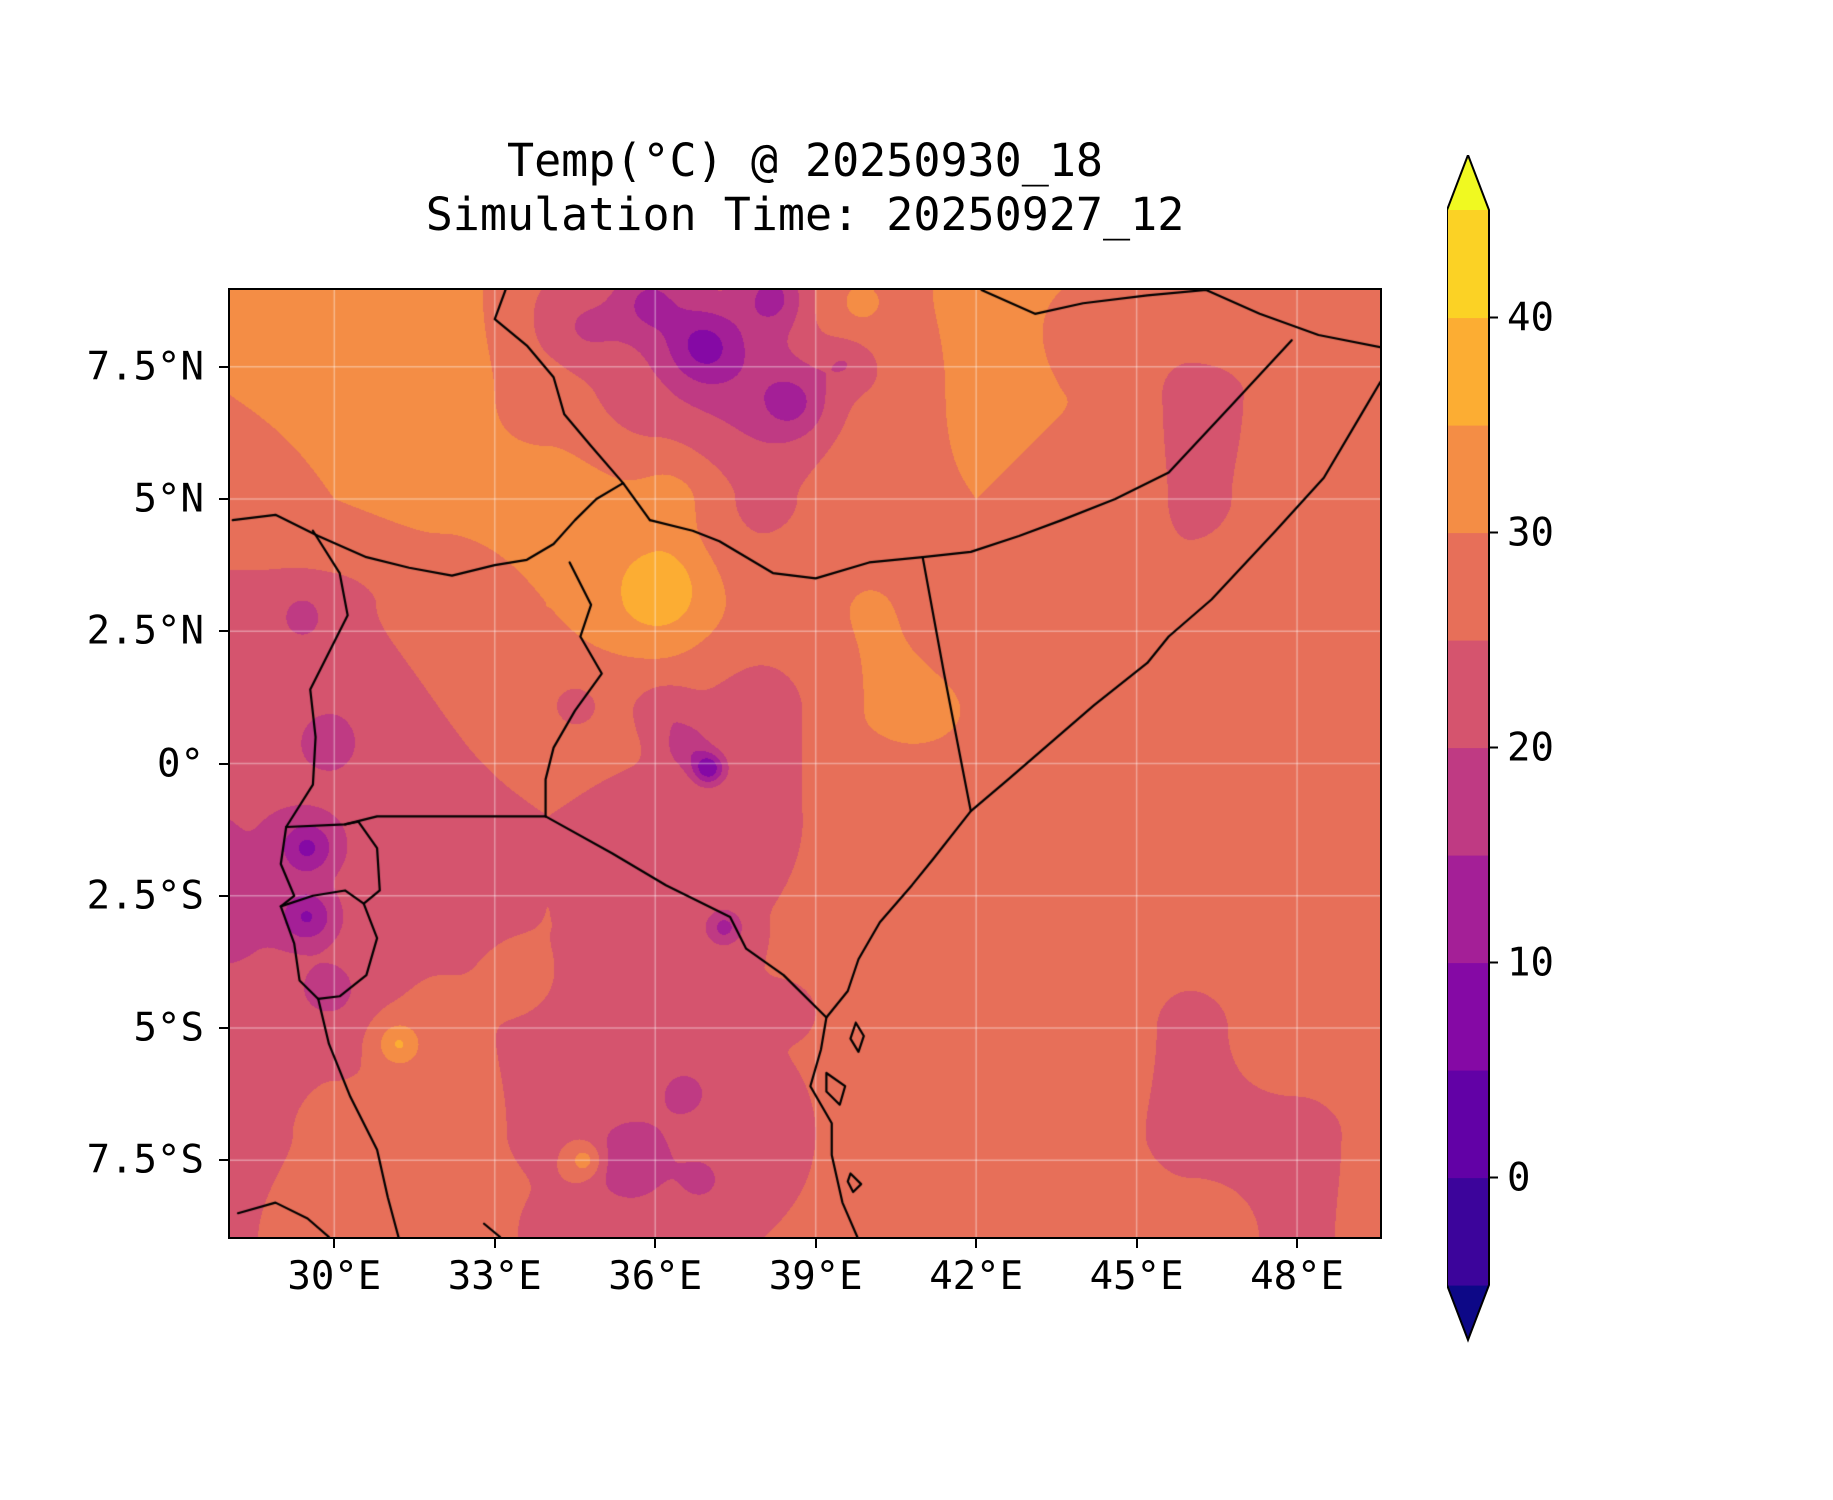 This screenshot has width=1833, height=1500. Describe the element at coordinates (1518, 1178) in the screenshot. I see `colorbar-tick-label: 0` at that location.